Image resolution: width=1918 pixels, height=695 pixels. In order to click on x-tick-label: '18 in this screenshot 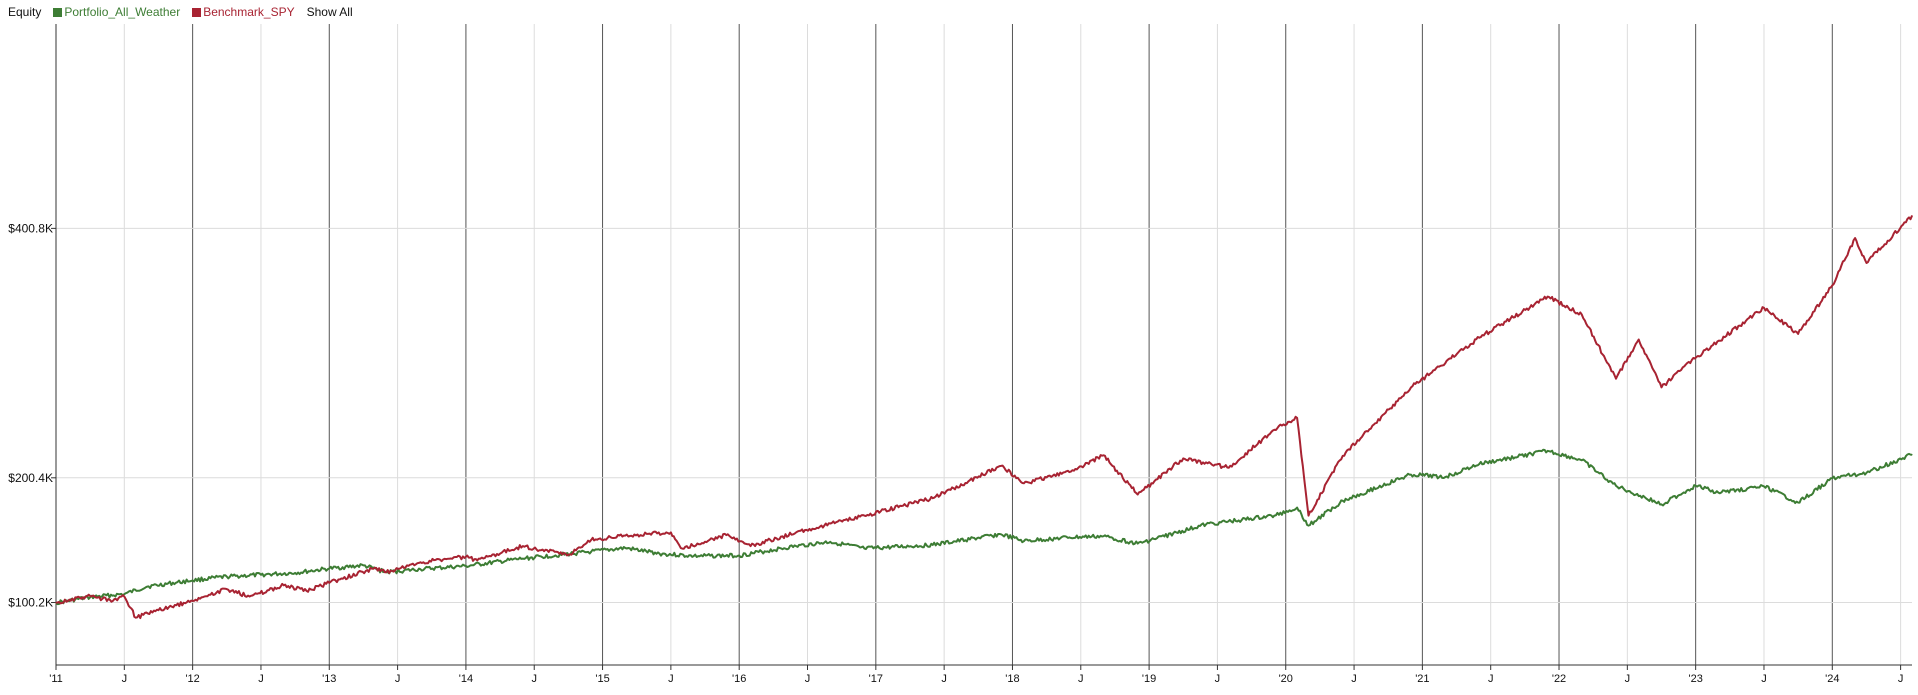, I will do `click(1012, 679)`.